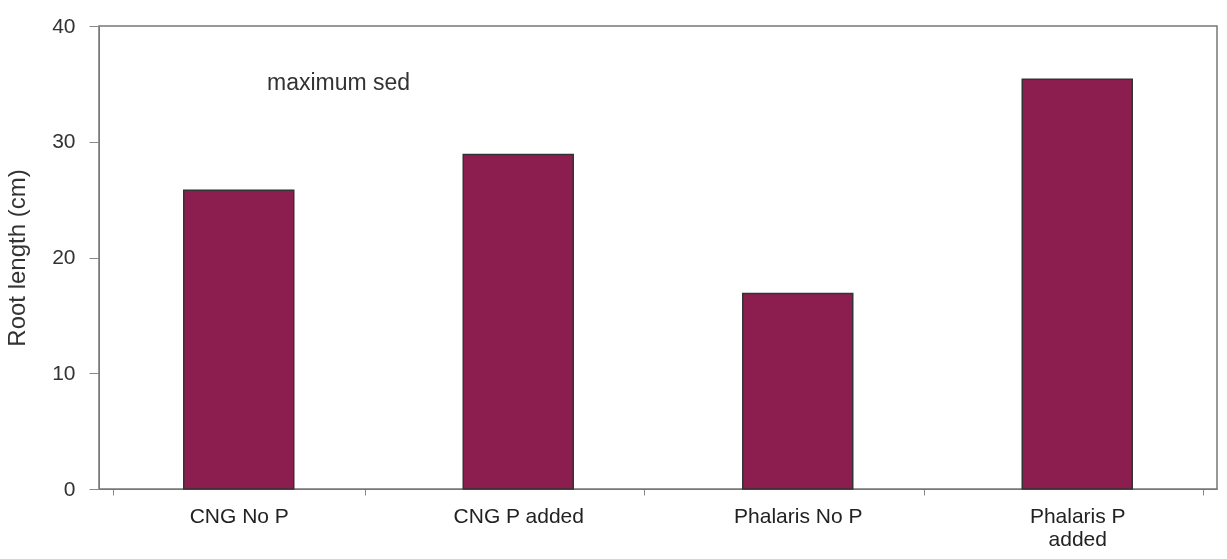 Image resolution: width=1227 pixels, height=559 pixels. What do you see at coordinates (239, 515) in the screenshot?
I see `x-tick-label: CNG No P` at bounding box center [239, 515].